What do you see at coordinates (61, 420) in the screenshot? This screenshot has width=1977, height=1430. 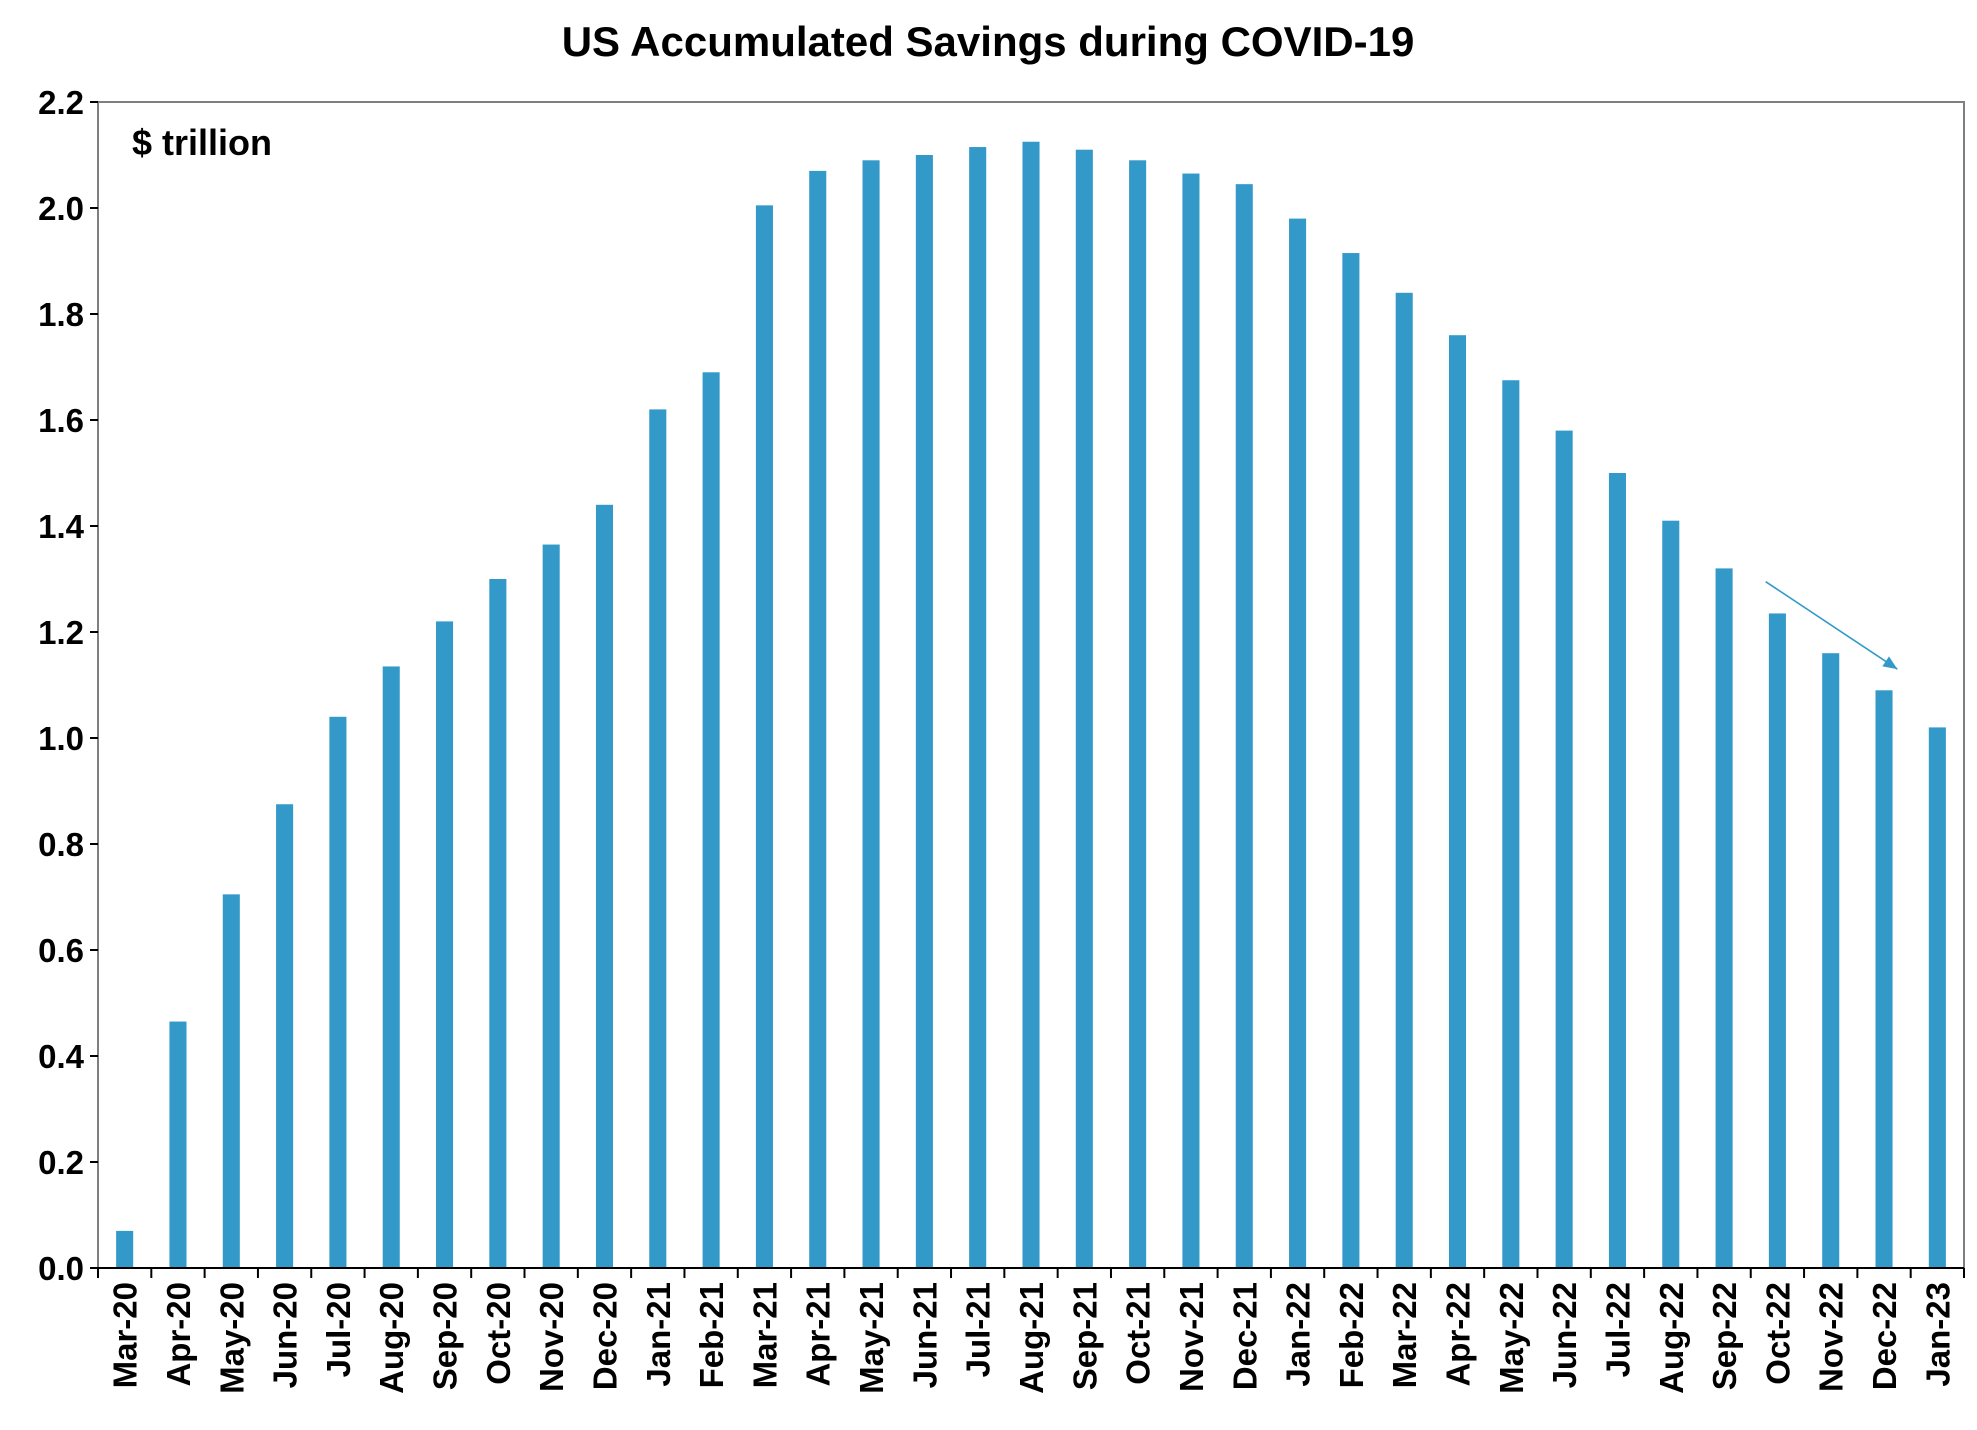 I see `y-tick-label: 1.6` at bounding box center [61, 420].